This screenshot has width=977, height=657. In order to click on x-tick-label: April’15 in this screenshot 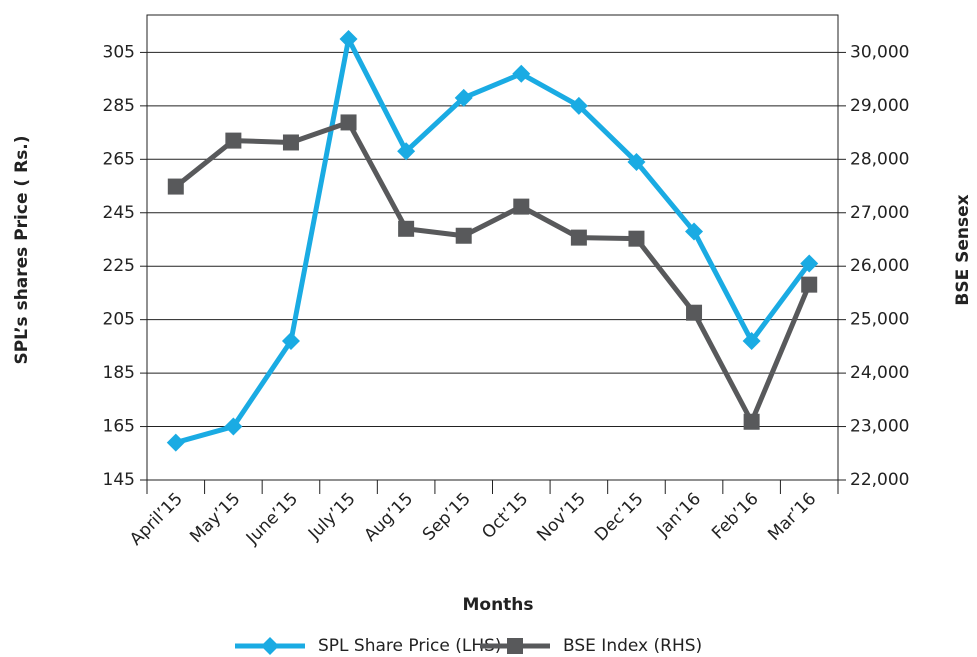, I will do `click(156, 519)`.